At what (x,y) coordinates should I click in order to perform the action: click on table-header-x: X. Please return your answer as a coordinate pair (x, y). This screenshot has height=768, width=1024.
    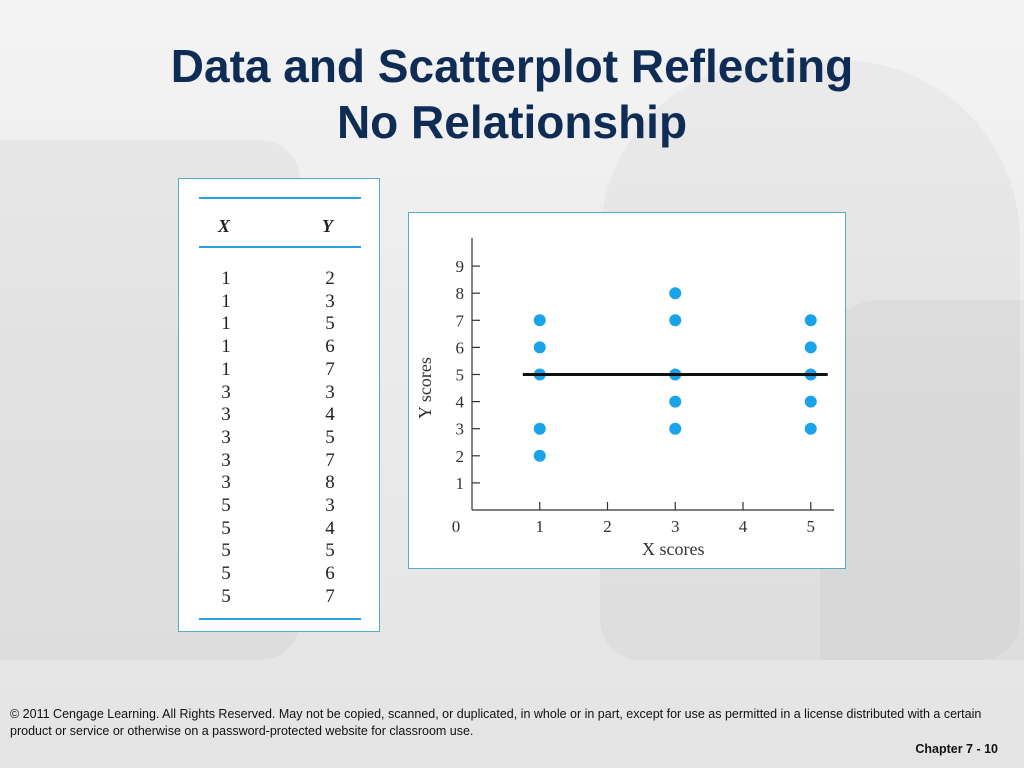
    Looking at the image, I should click on (224, 226).